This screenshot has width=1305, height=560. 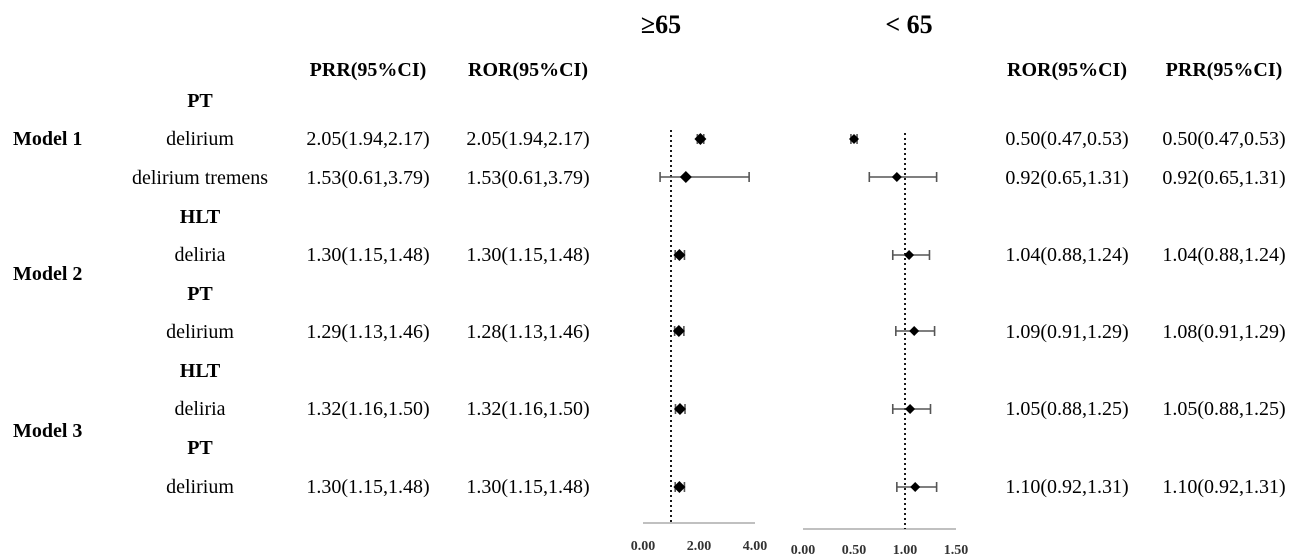 I want to click on x-tick-label: 1.50, so click(x=956, y=550).